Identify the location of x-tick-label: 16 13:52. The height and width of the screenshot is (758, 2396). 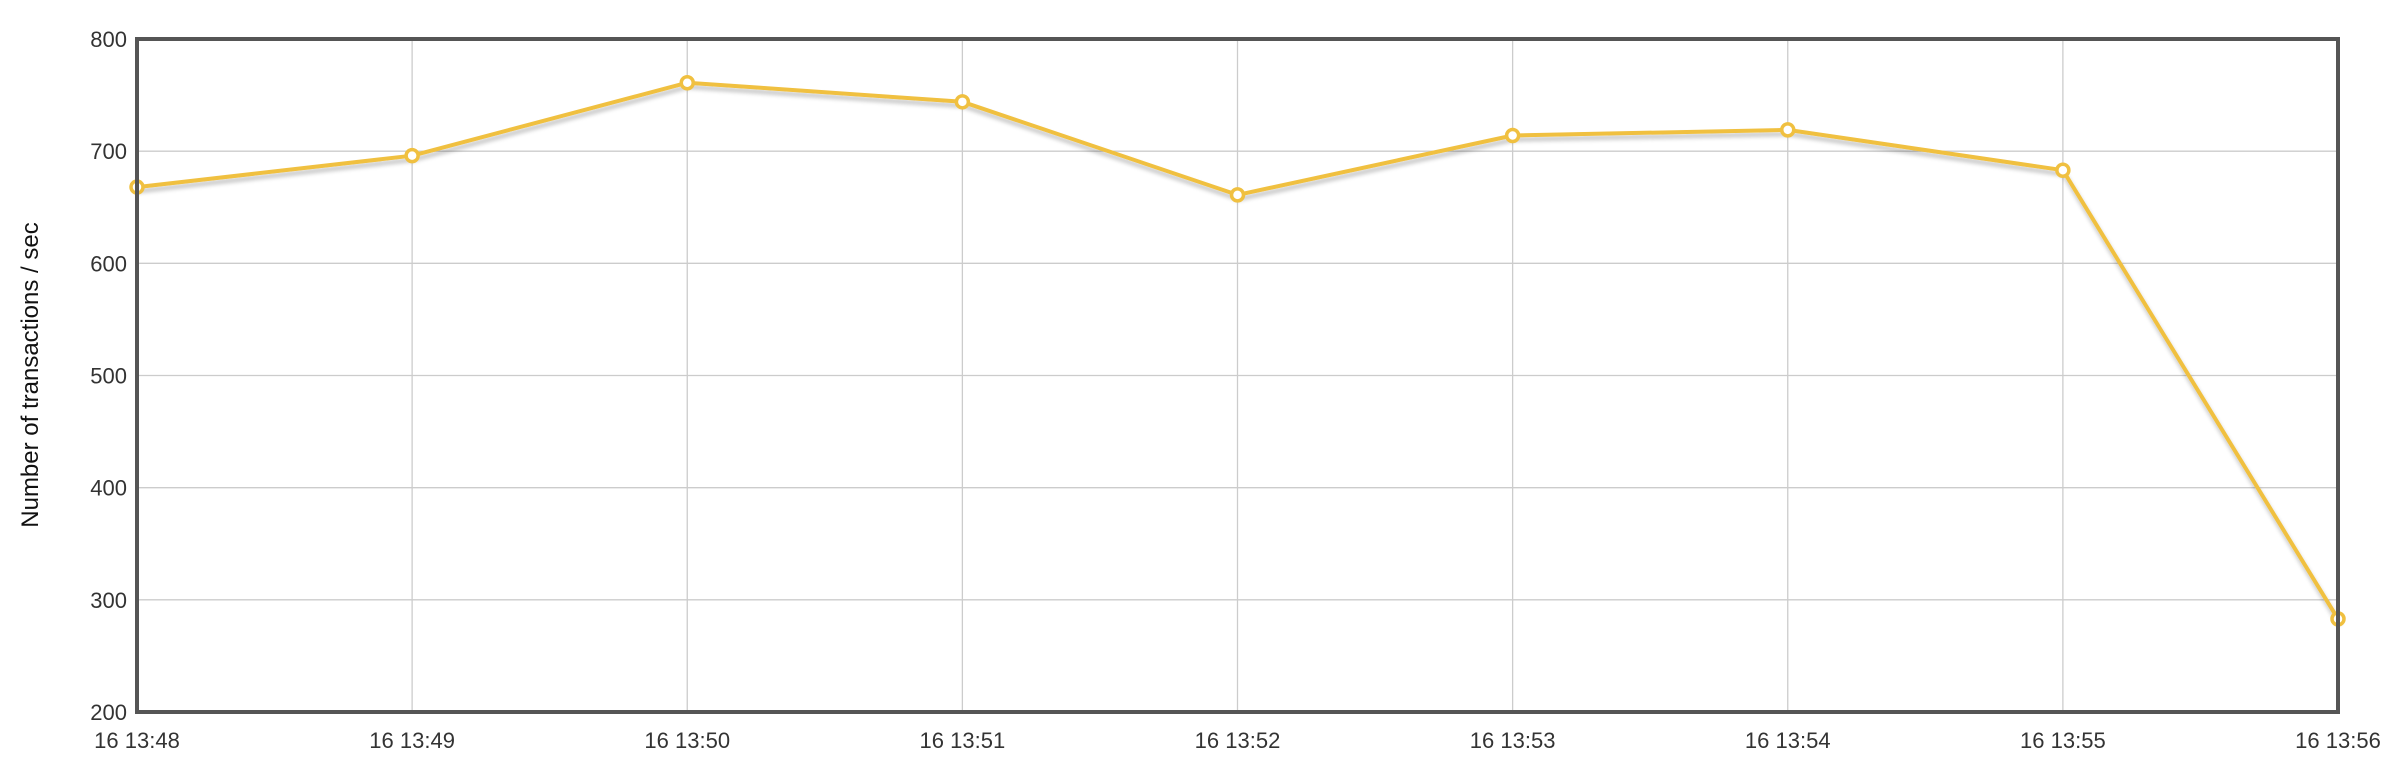
(1238, 740).